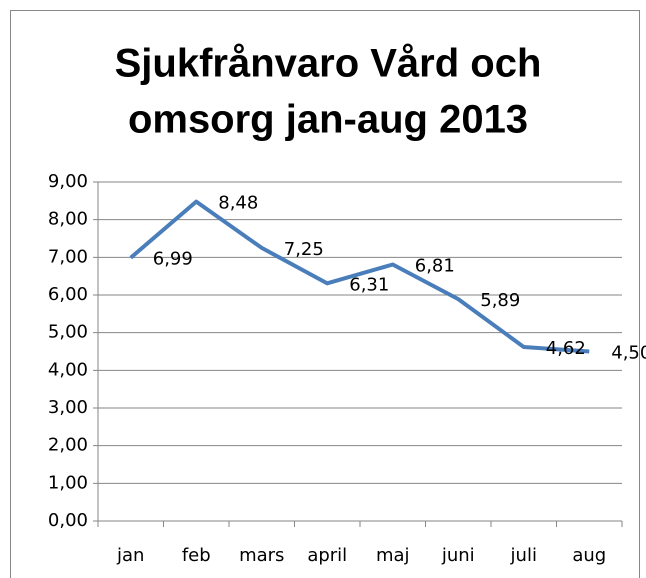 This screenshot has width=646, height=578. I want to click on y-tick-label: 3,00, so click(68, 407).